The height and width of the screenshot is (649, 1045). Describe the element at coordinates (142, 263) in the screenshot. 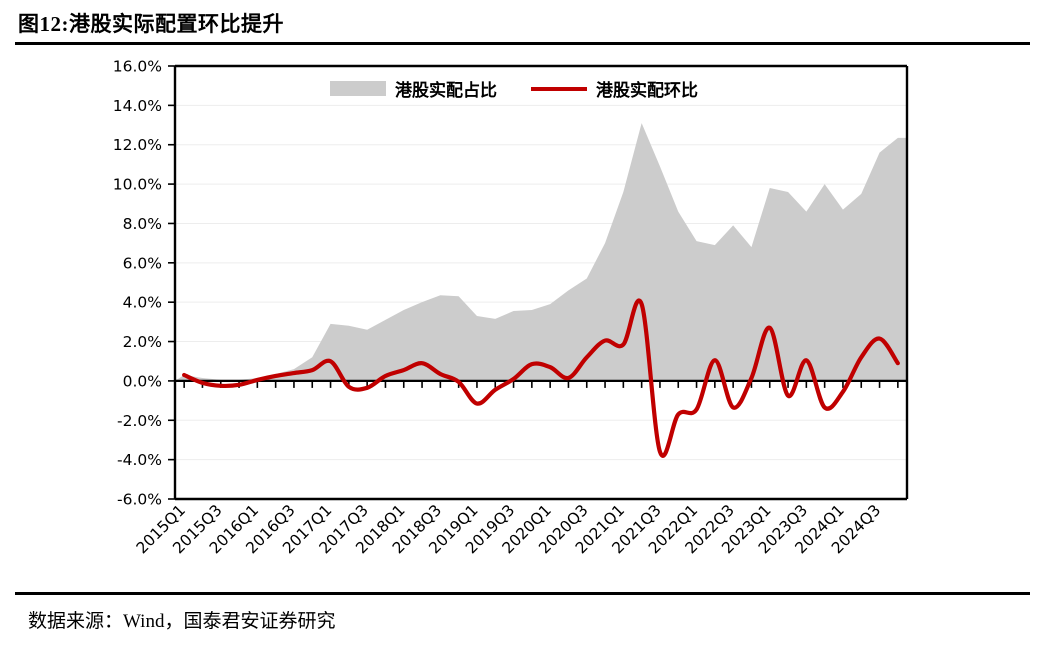

I see `y-tick-label: 6.0%` at that location.